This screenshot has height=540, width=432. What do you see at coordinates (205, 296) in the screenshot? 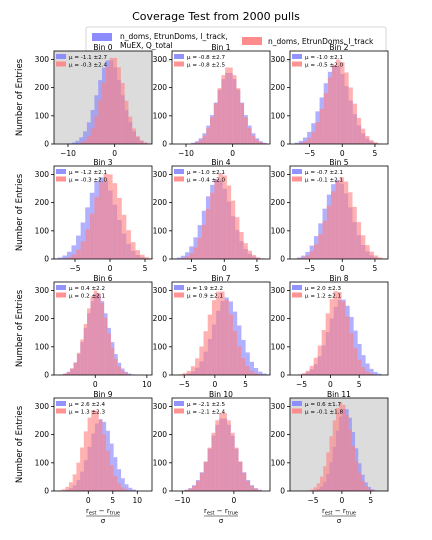
I see `annotation-mean: μ = 0.9 ±2.1` at bounding box center [205, 296].